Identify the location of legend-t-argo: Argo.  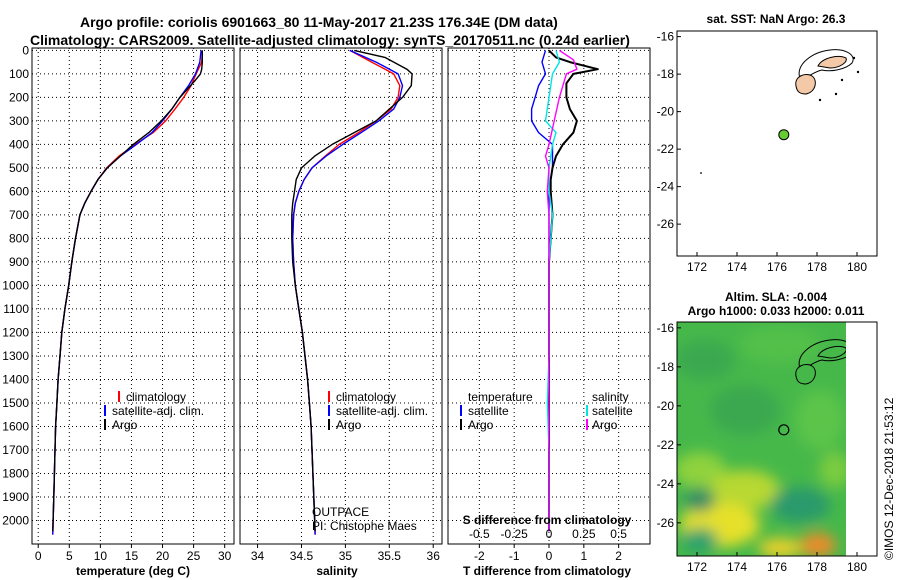
(481, 425).